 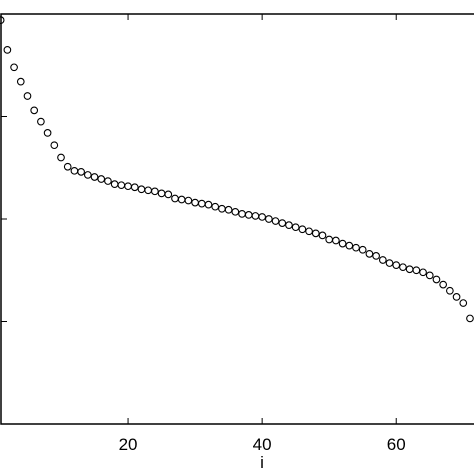 What do you see at coordinates (396, 444) in the screenshot?
I see `x-tick-label: 60` at bounding box center [396, 444].